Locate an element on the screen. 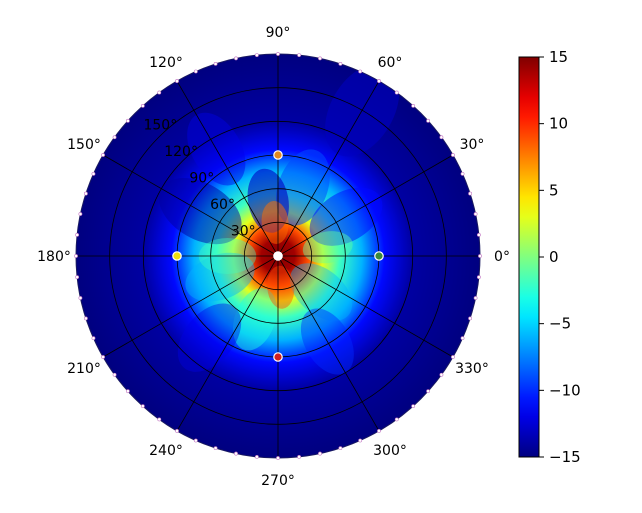 The height and width of the screenshot is (513, 642). colorbar-bar is located at coordinates (529, 257).